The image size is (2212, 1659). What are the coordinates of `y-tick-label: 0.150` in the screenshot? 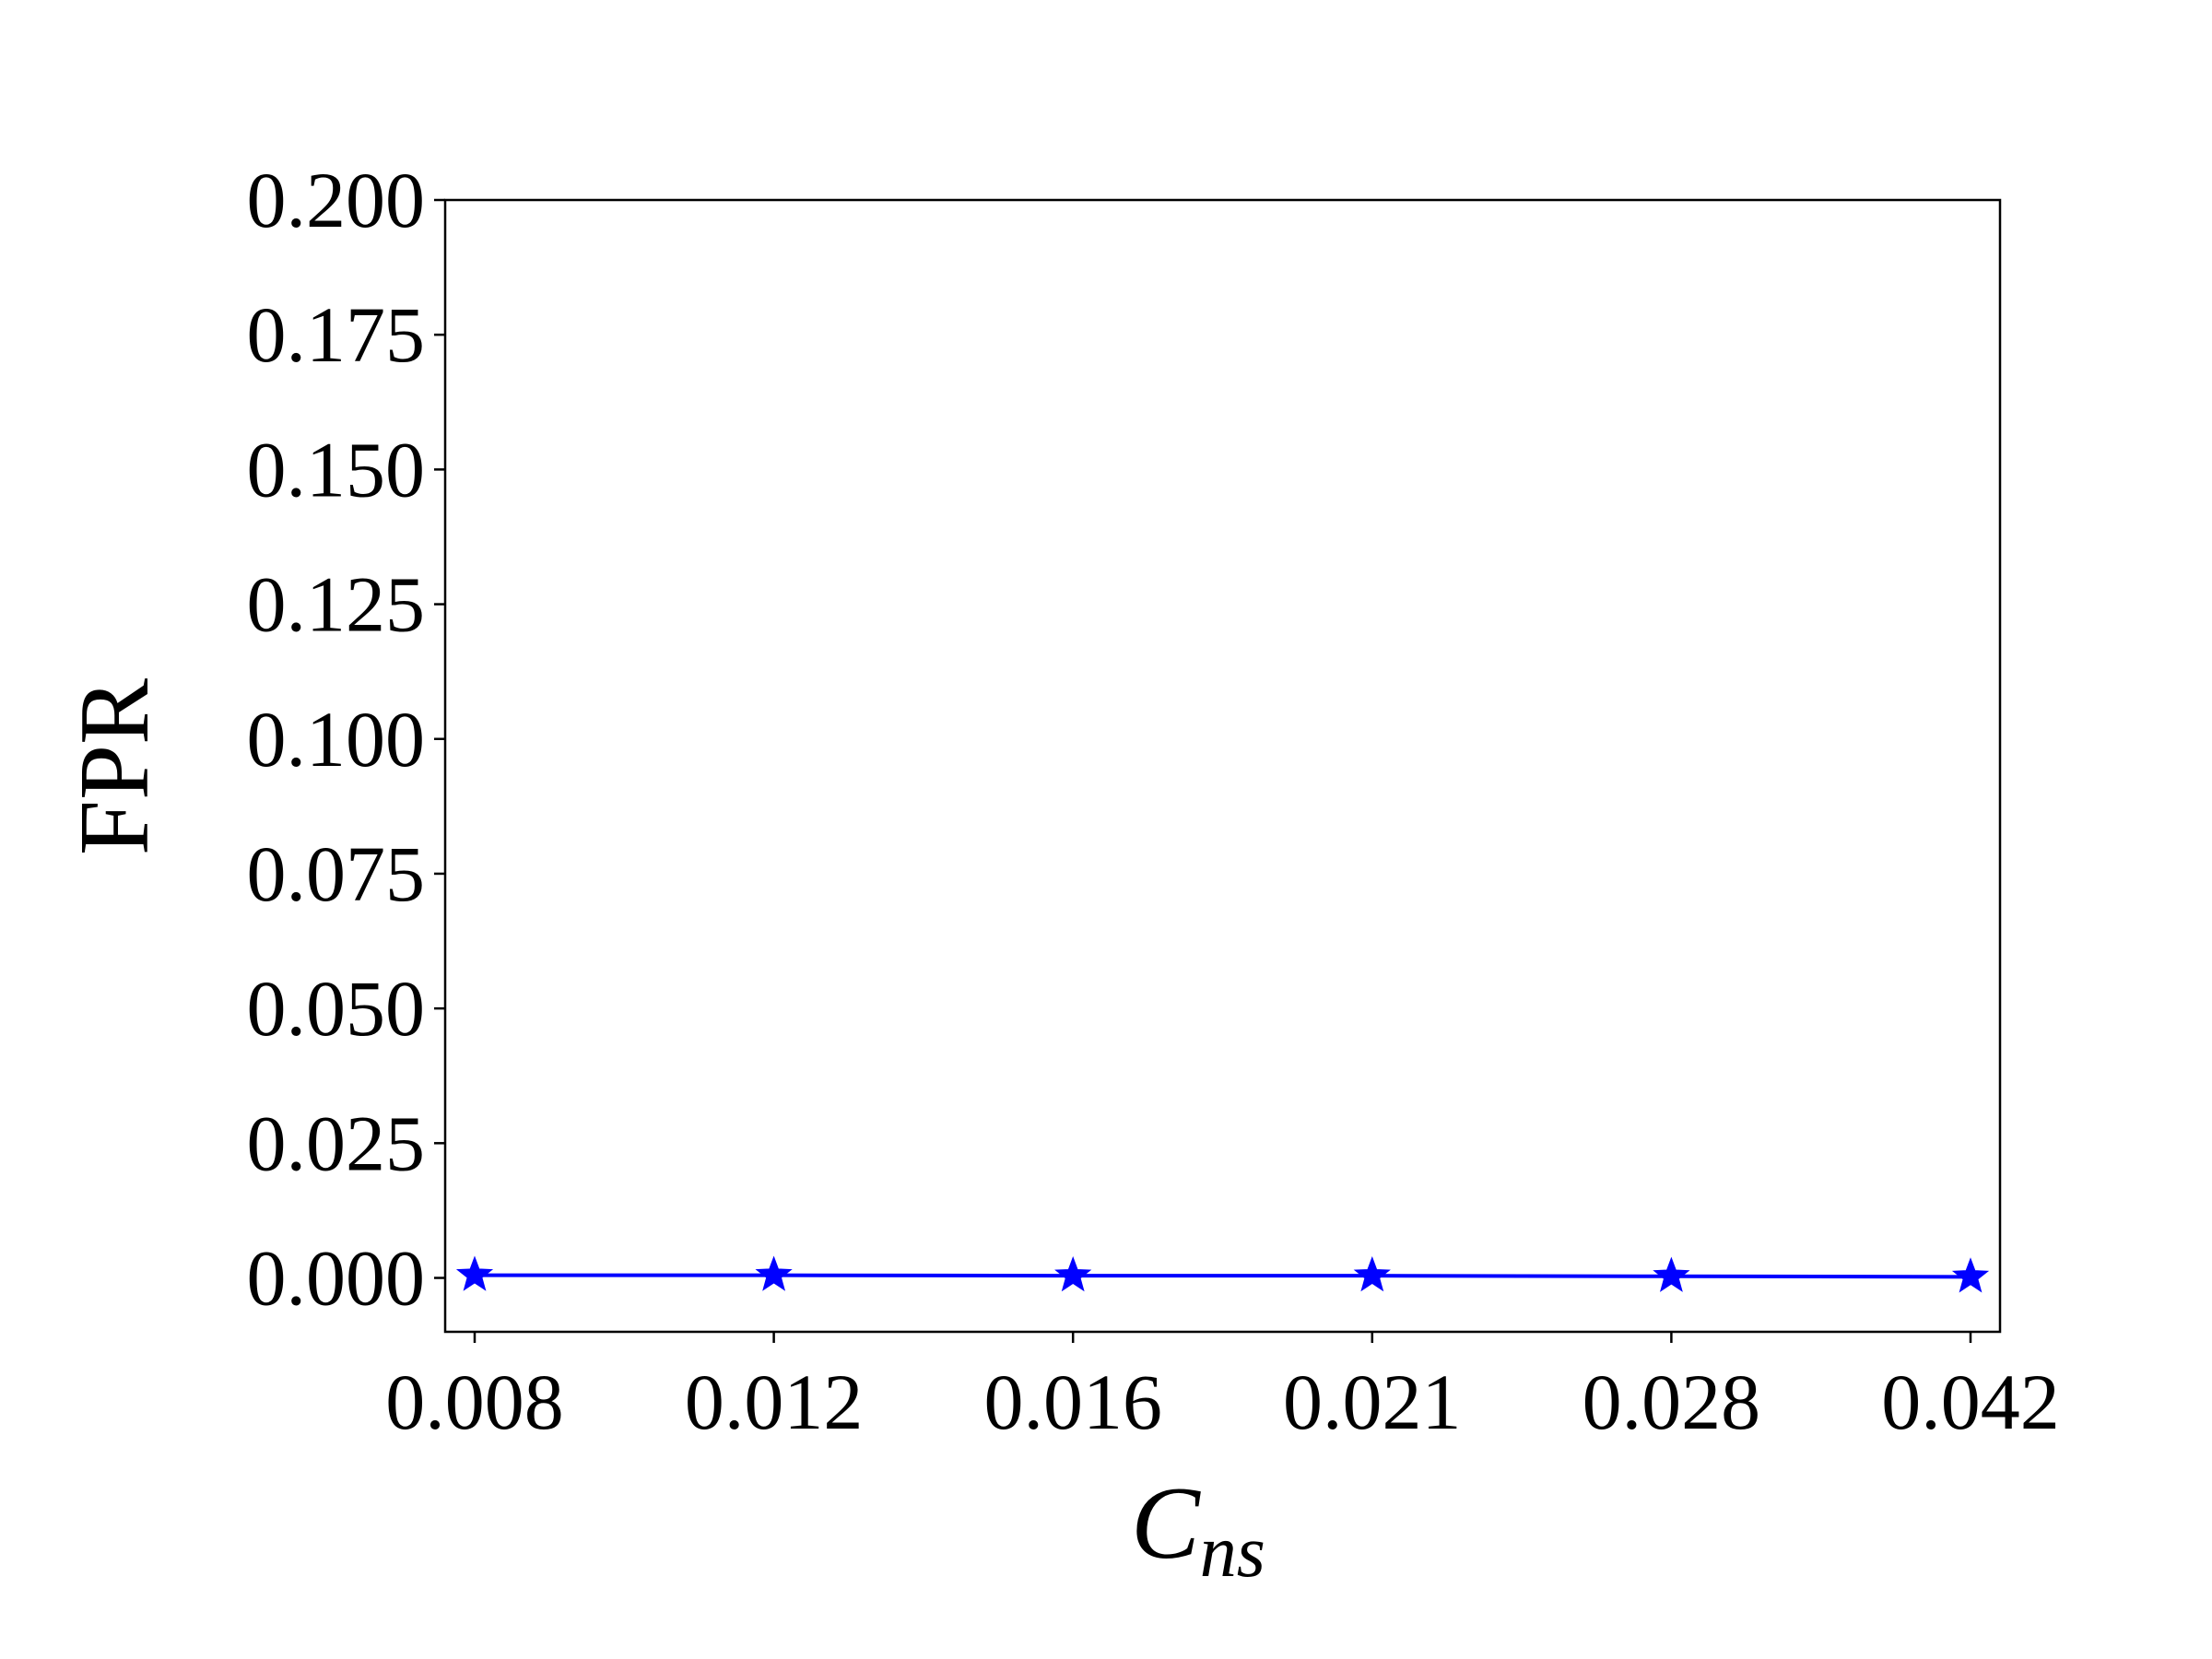 It's located at (336, 469).